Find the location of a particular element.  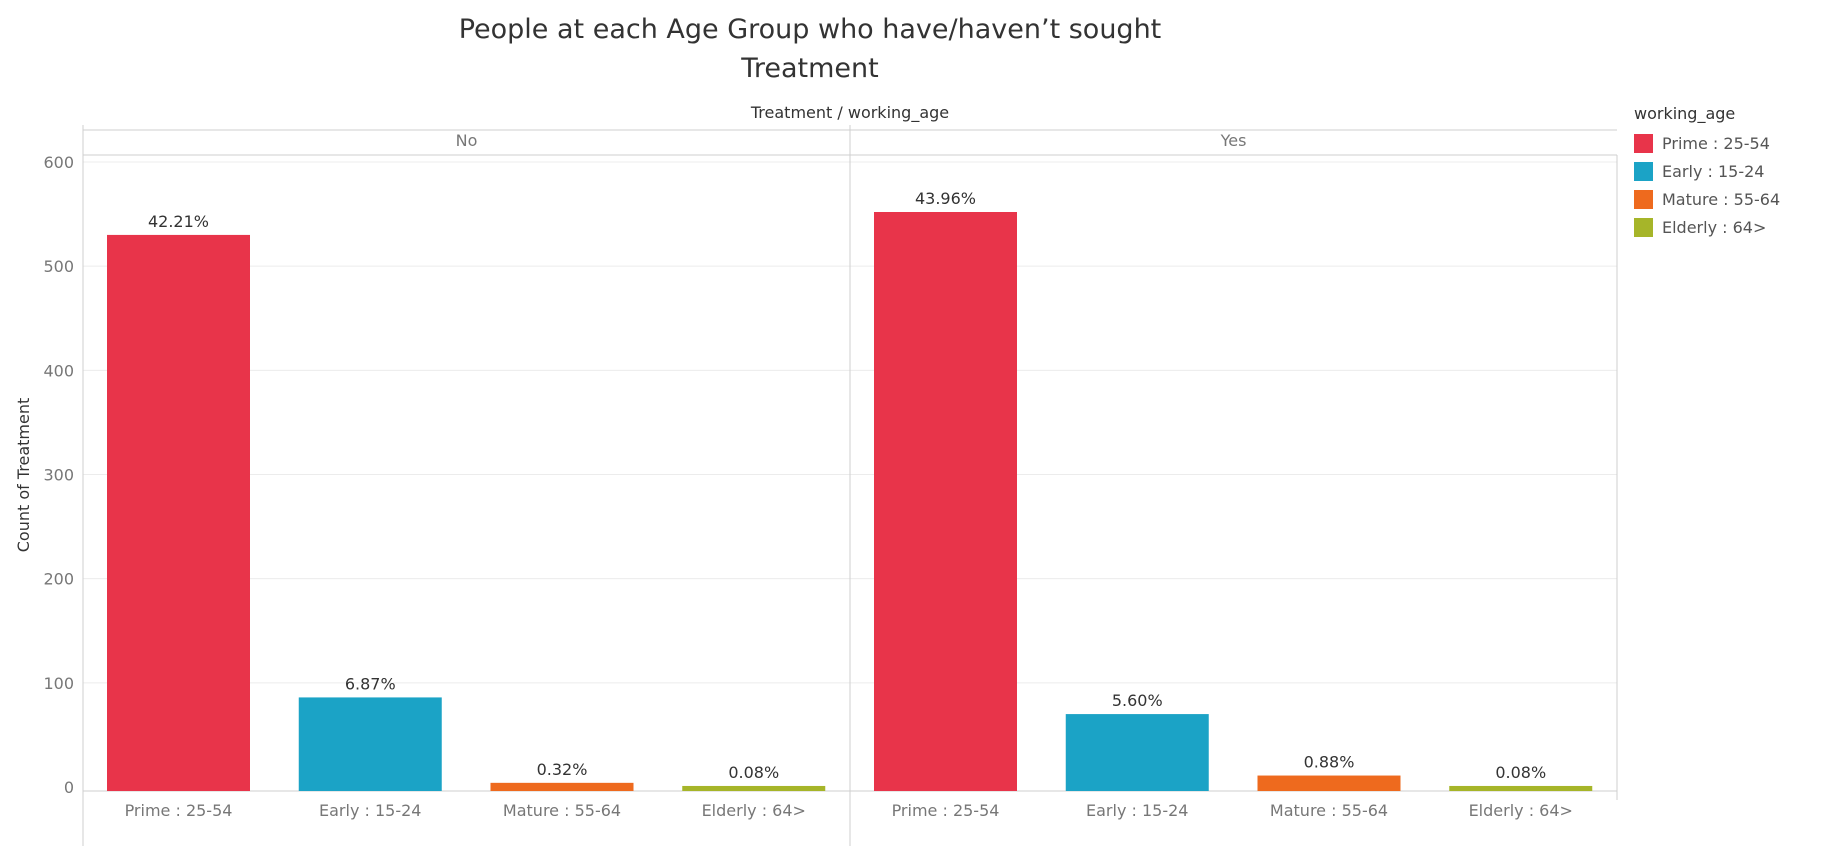

legend-item-early: Early : 15-24 is located at coordinates (1707, 171).